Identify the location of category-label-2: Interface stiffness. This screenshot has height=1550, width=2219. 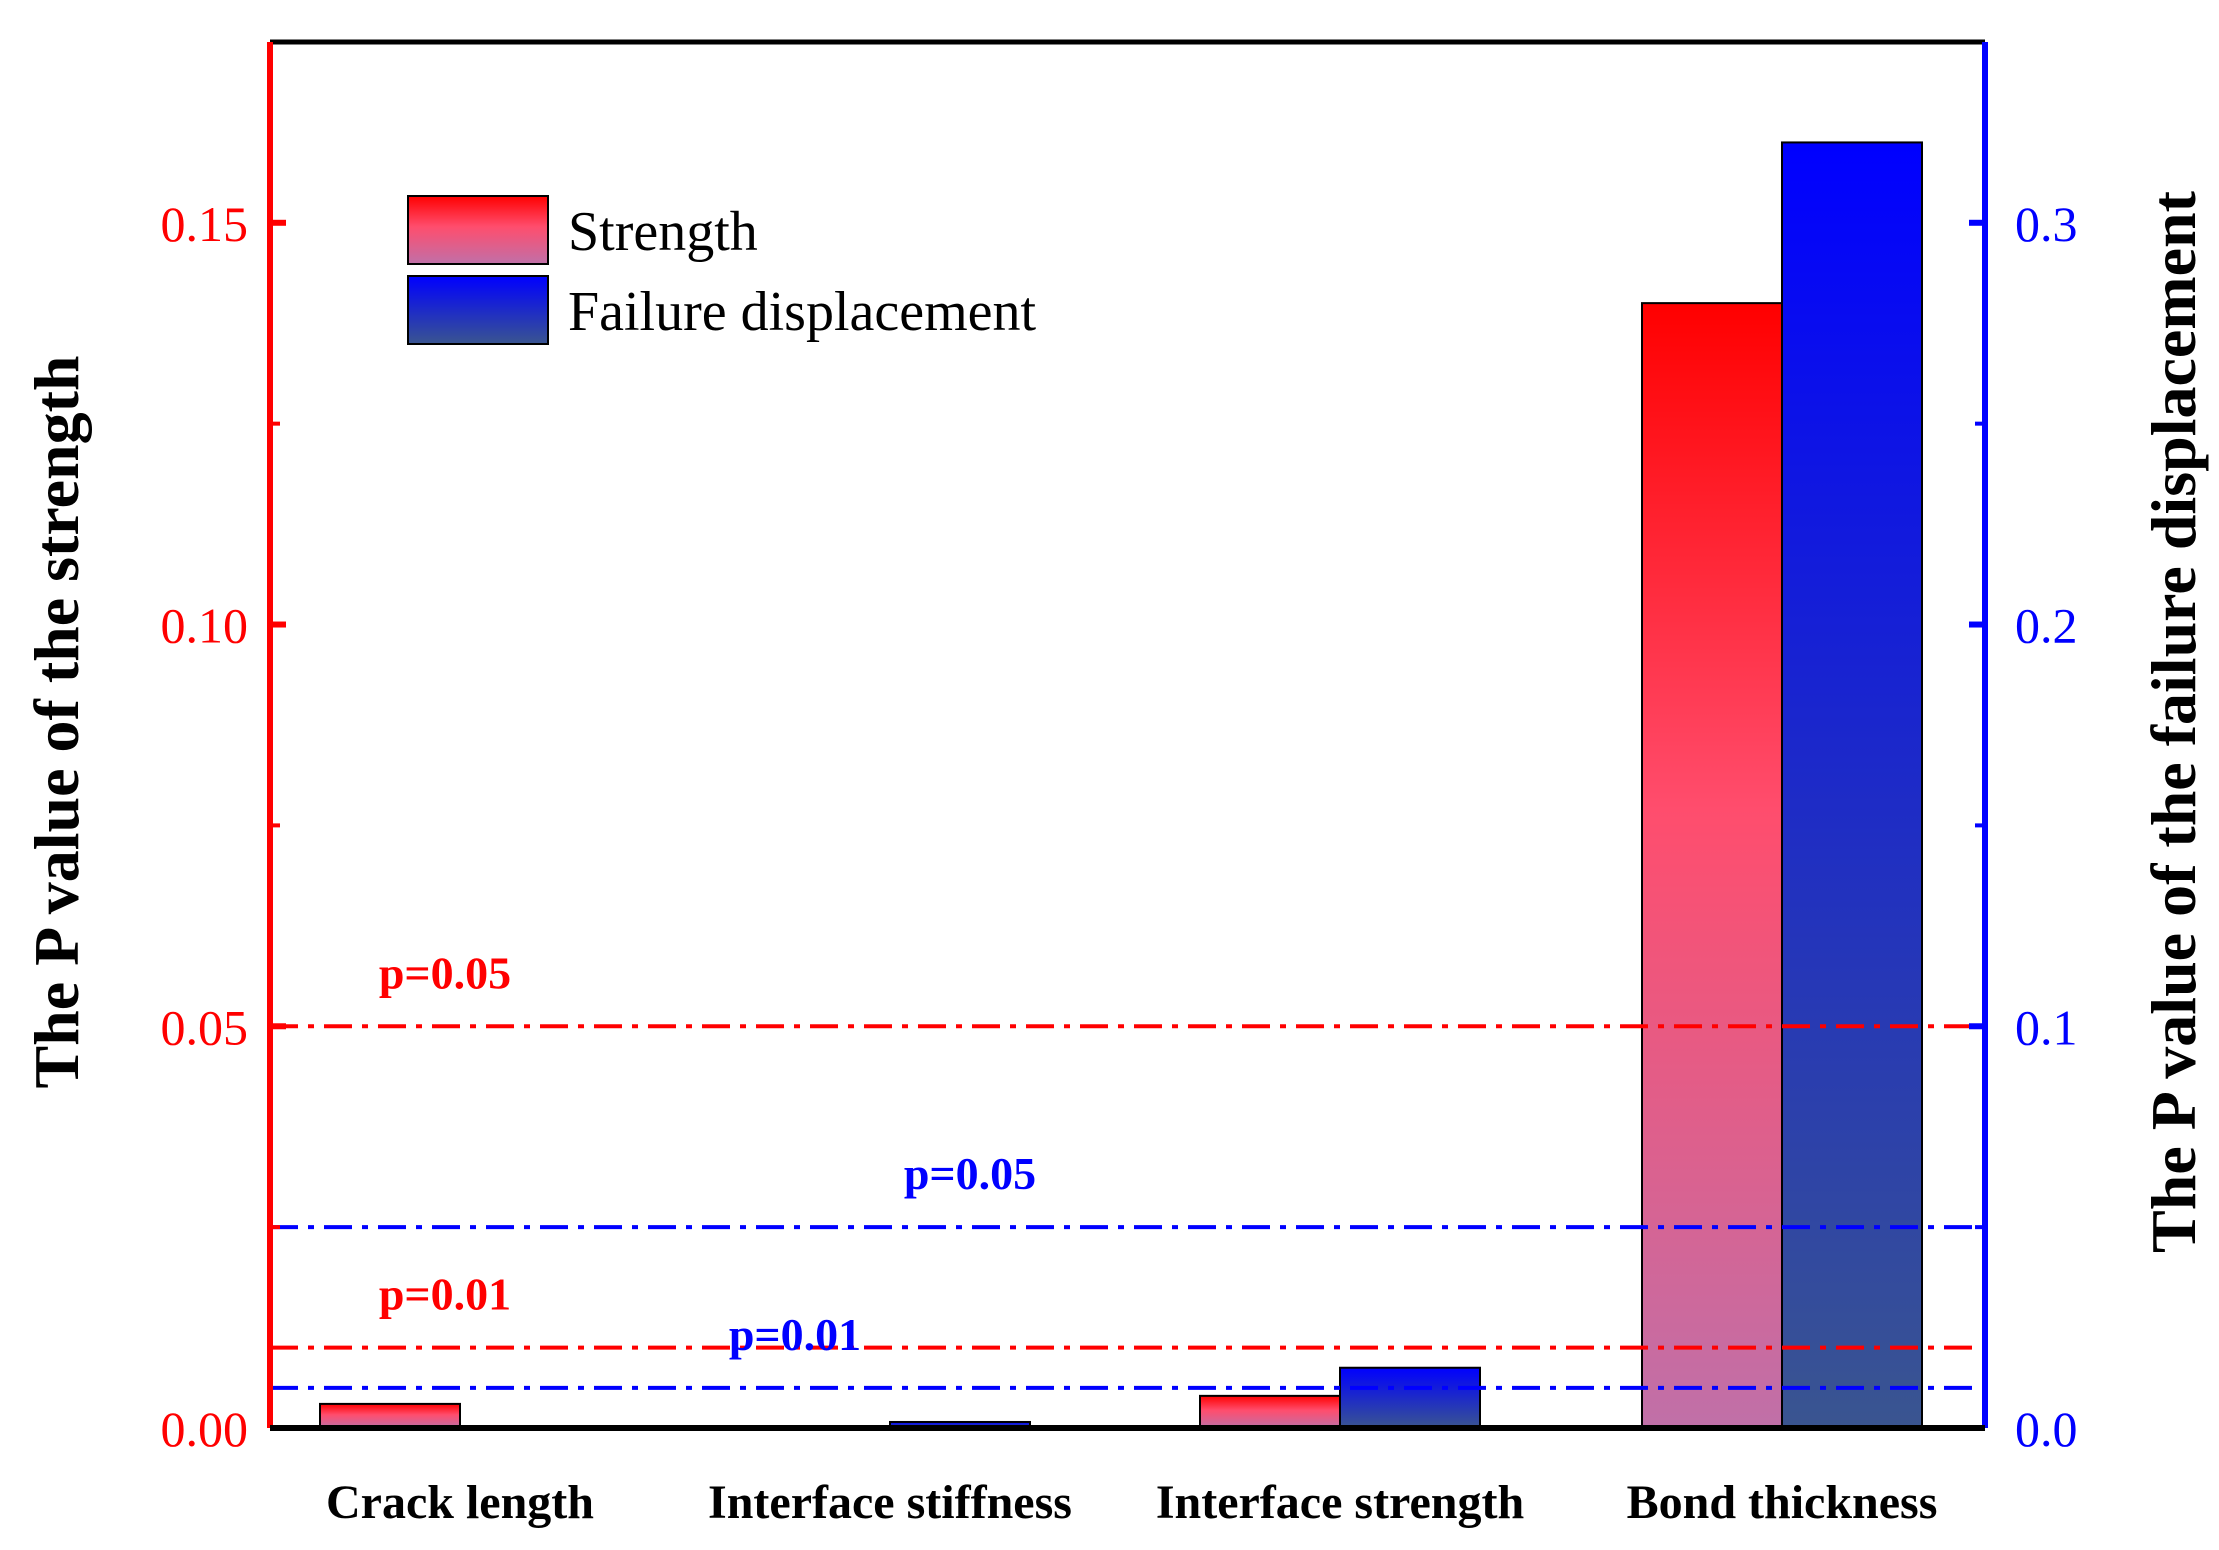
(890, 1502).